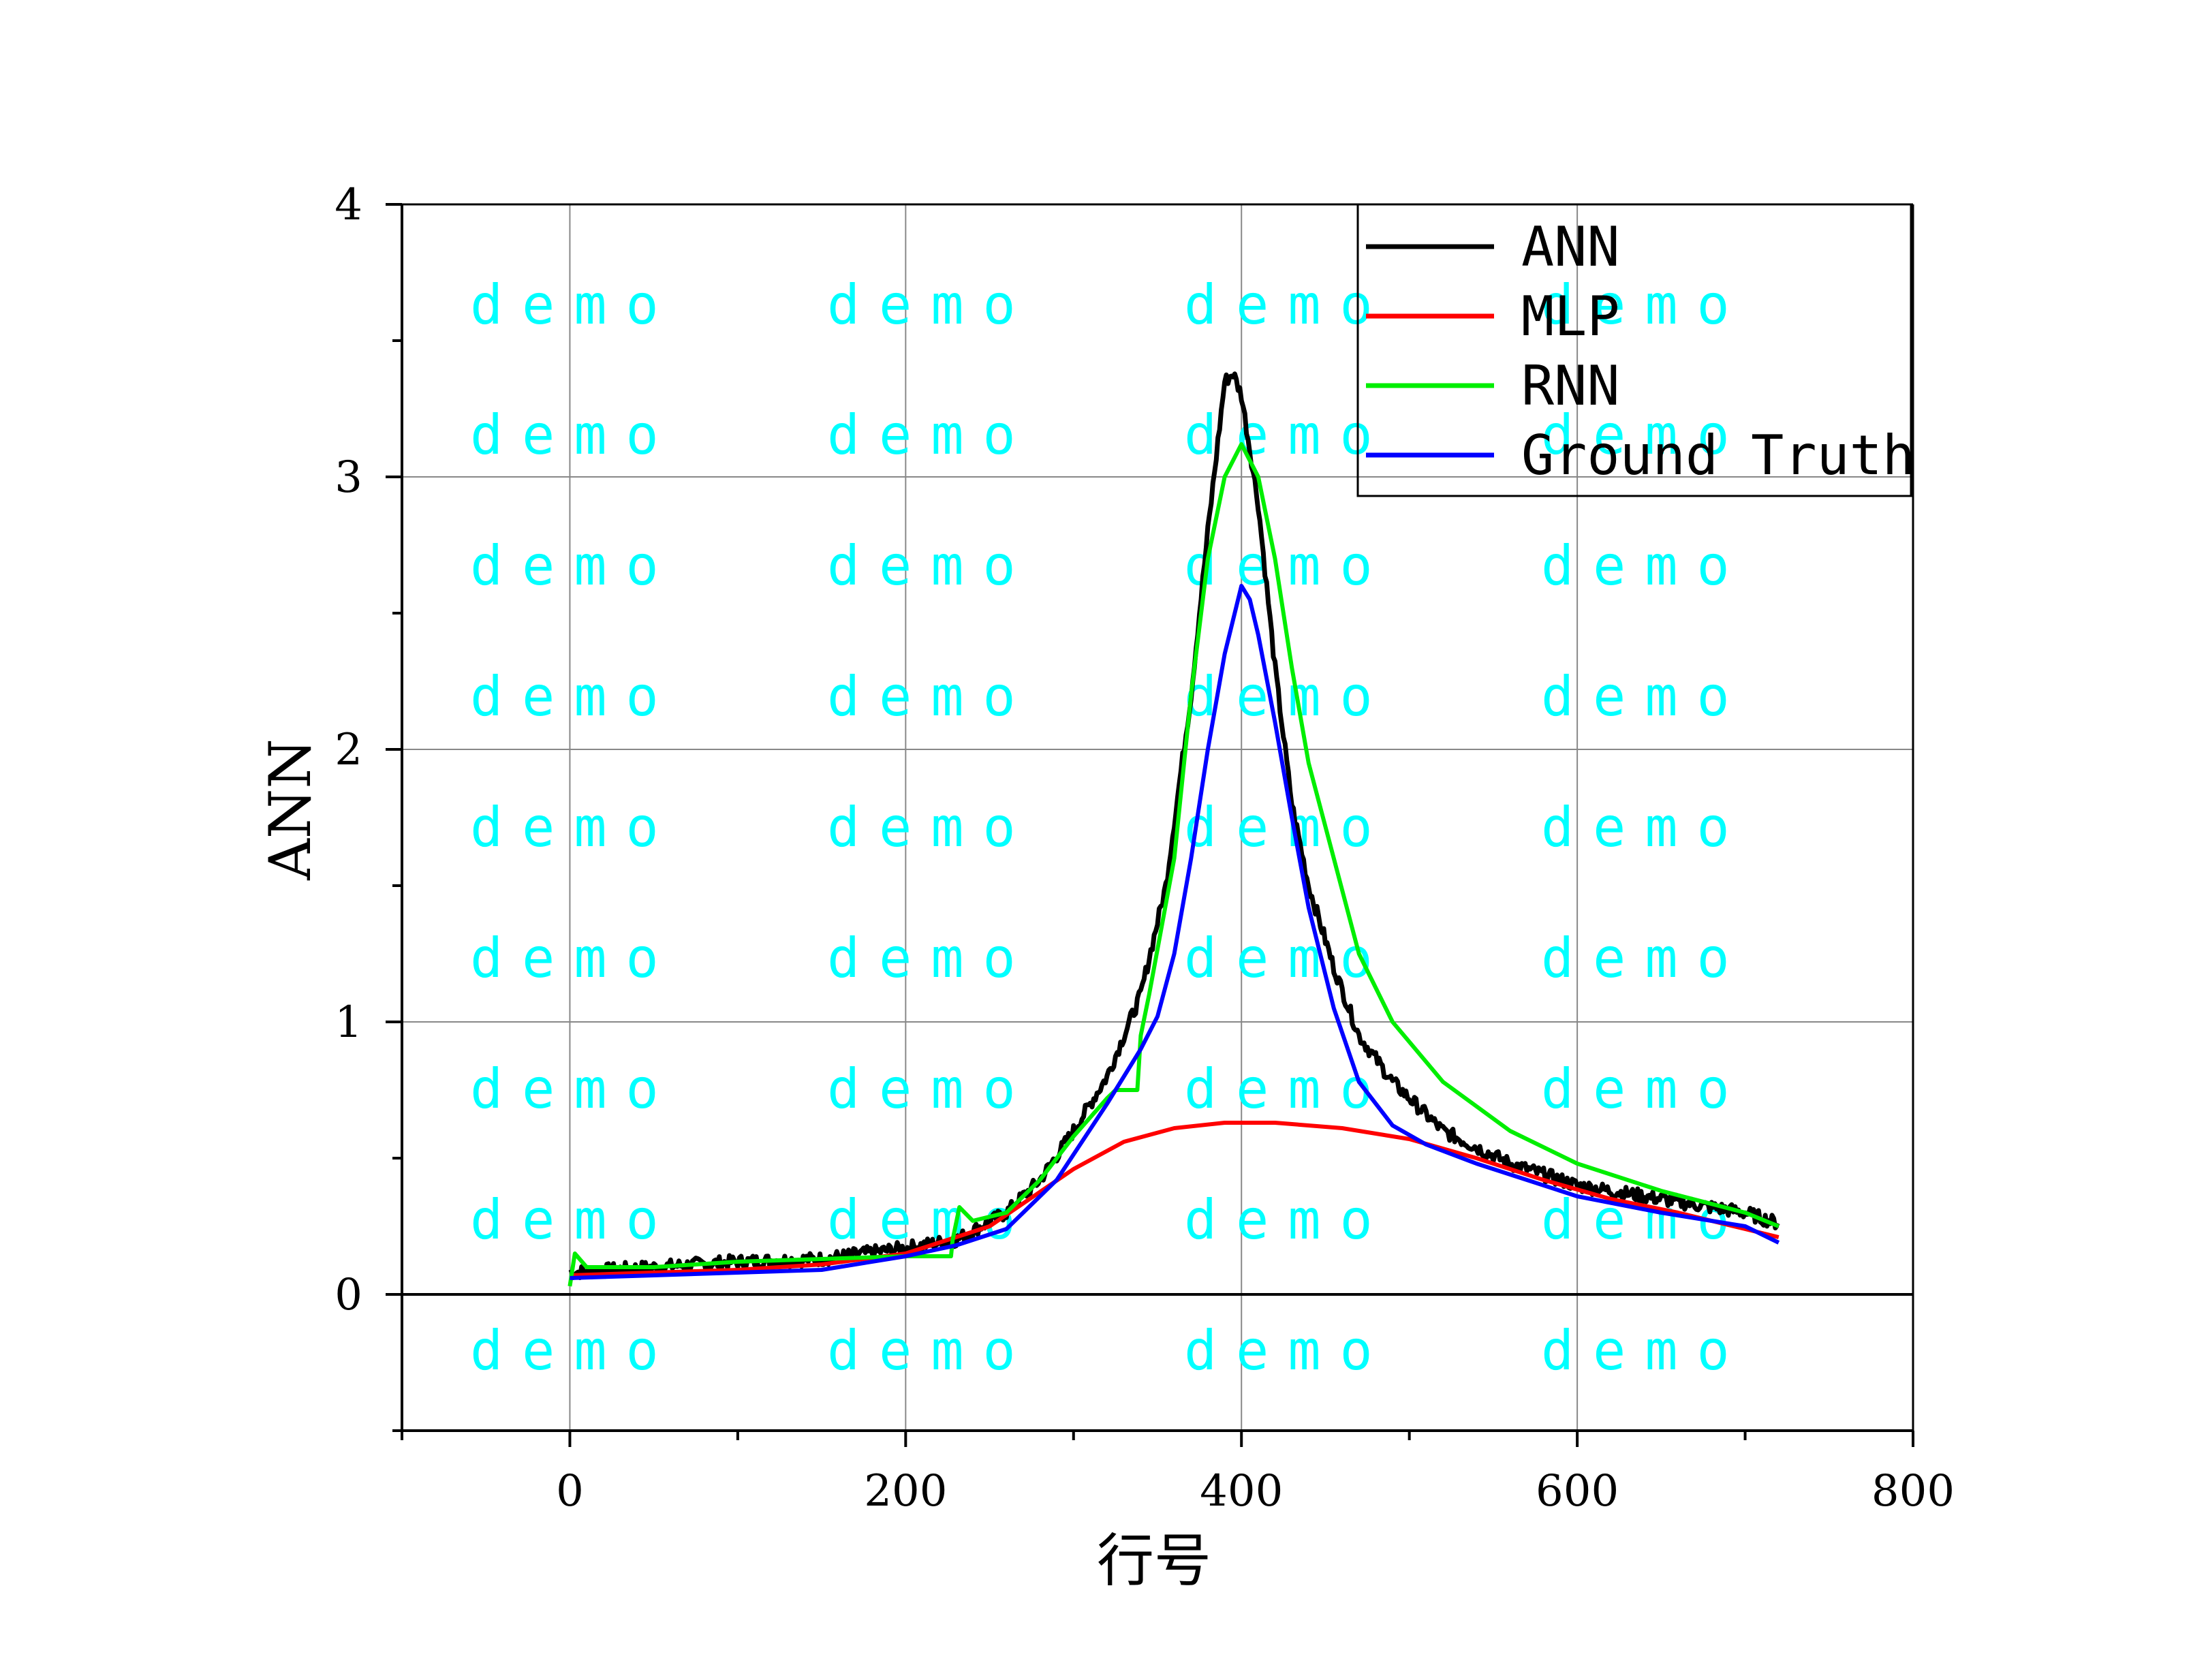 The width and height of the screenshot is (2191, 1680). I want to click on y-axis-title: ANN, so click(290, 809).